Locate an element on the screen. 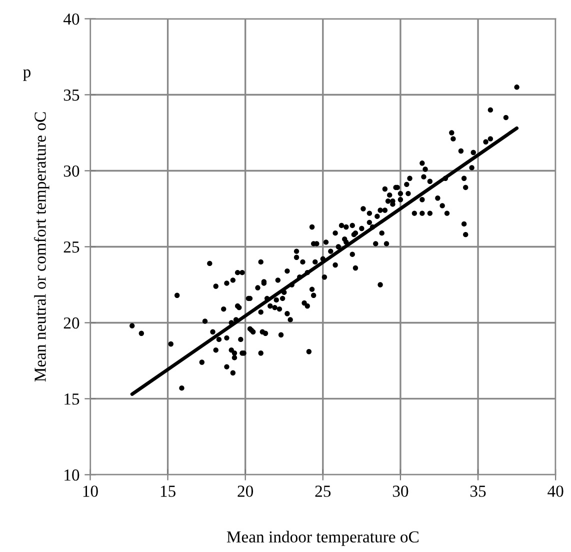  x-axis-title: Mean indoor temperature oC is located at coordinates (322, 538).